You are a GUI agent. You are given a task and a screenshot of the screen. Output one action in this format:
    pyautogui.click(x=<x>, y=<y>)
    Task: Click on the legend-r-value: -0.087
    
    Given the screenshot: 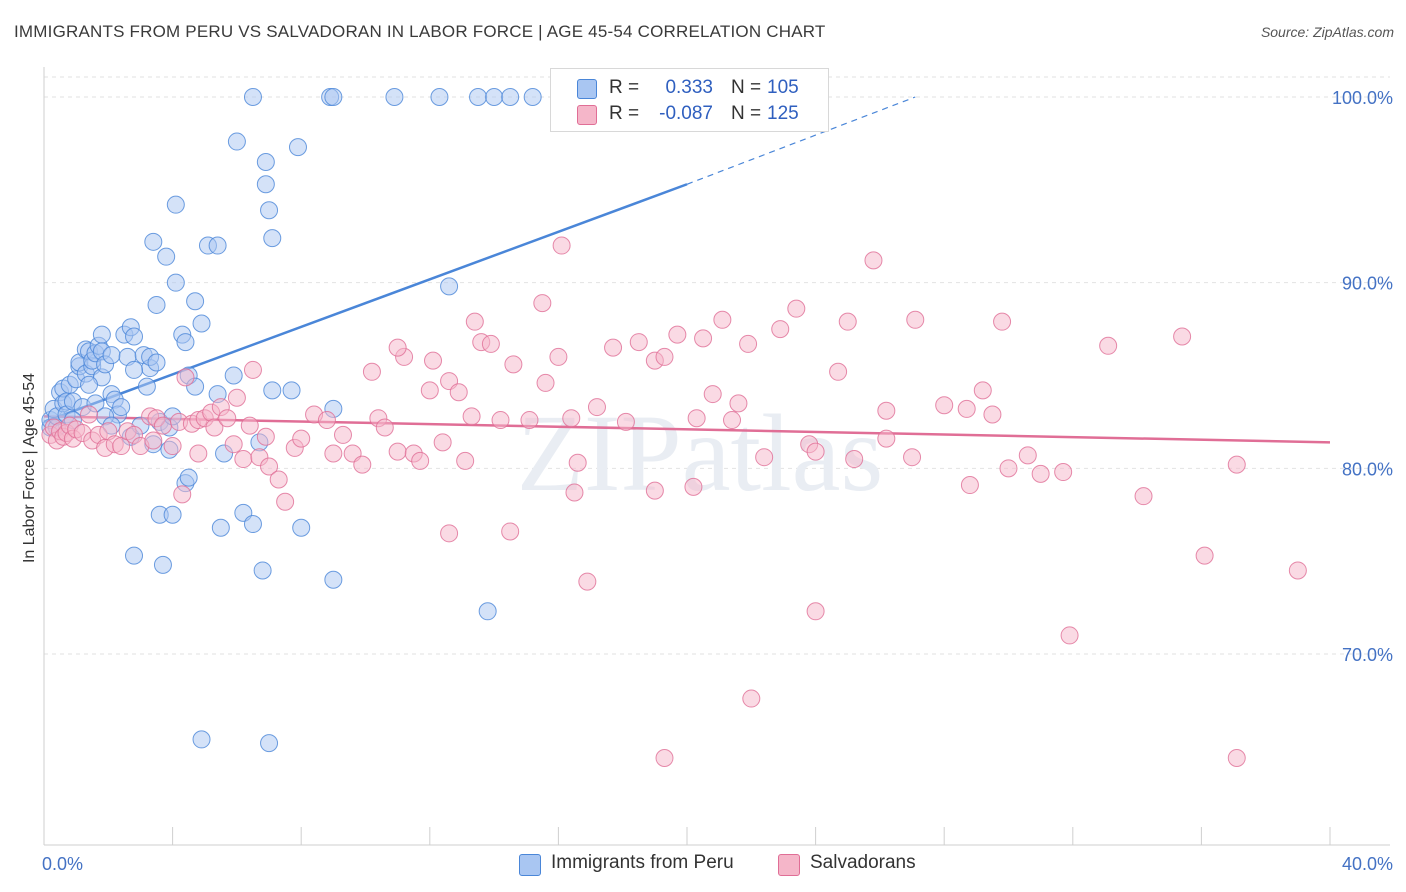 What is the action you would take?
    pyautogui.click(x=686, y=113)
    